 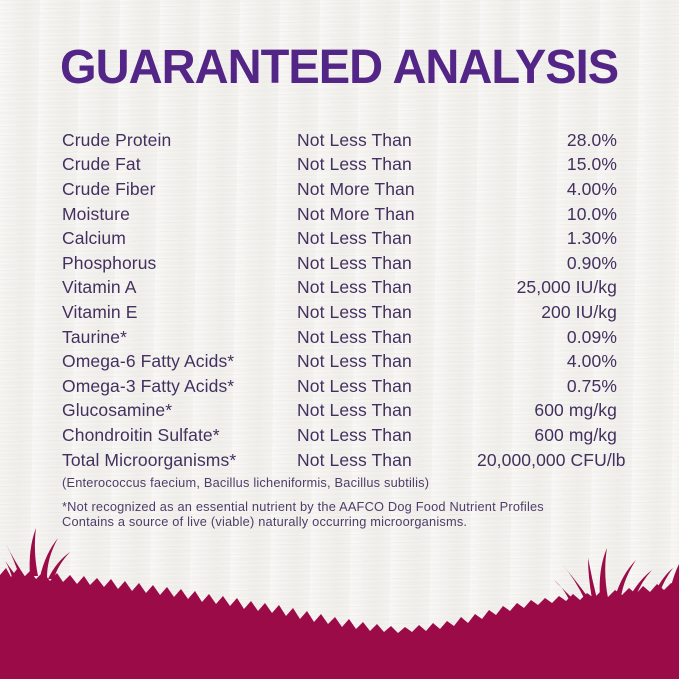 What do you see at coordinates (551, 459) in the screenshot?
I see `nutrient-value: 20,000,000 CFU/lb` at bounding box center [551, 459].